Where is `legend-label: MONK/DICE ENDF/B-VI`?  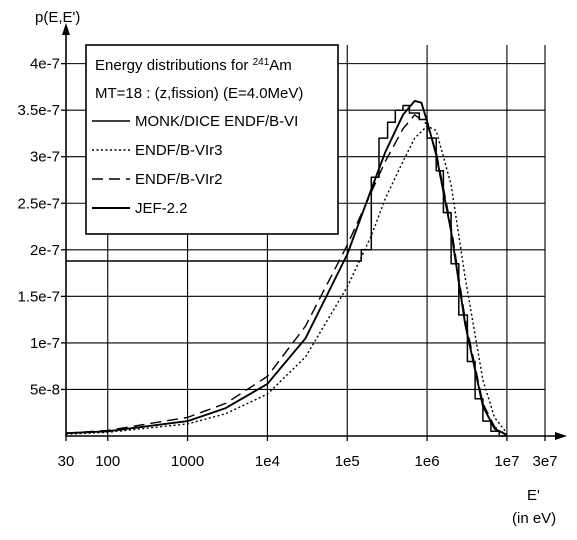 legend-label: MONK/DICE ENDF/B-VI is located at coordinates (216, 121).